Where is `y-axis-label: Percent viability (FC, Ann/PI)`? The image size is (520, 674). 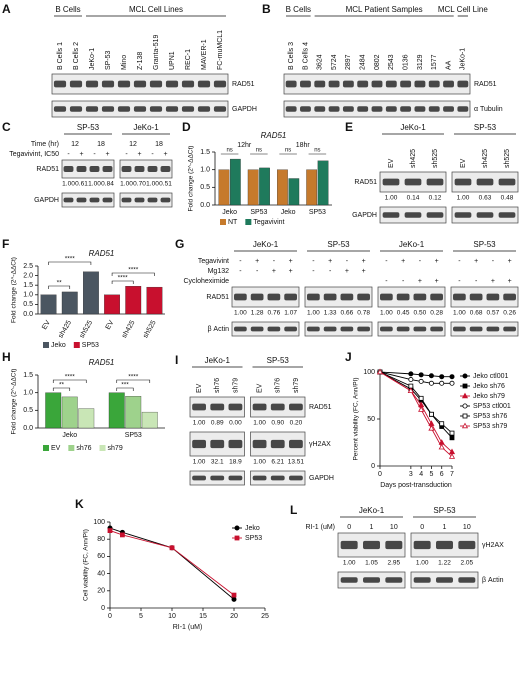 y-axis-label: Percent viability (FC, Ann/PI) is located at coordinates (356, 418).